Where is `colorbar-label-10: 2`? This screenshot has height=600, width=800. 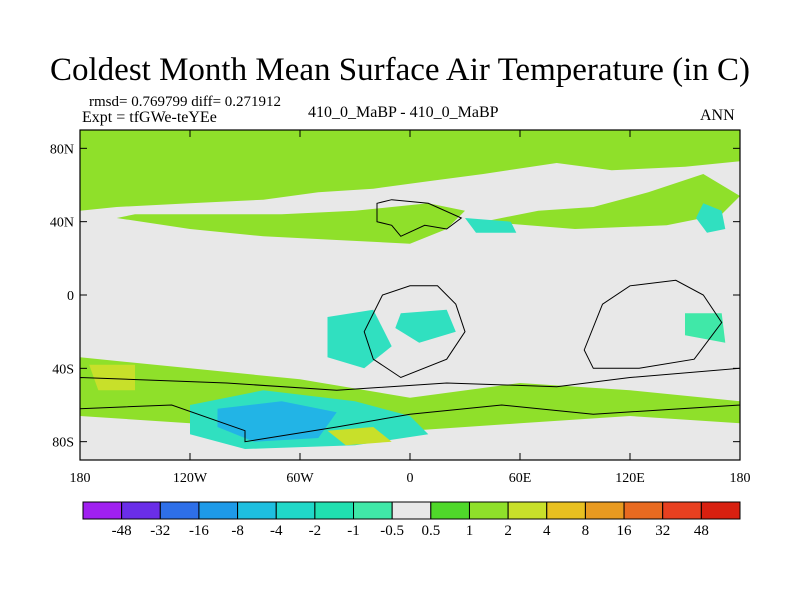 colorbar-label-10: 2 is located at coordinates (508, 531).